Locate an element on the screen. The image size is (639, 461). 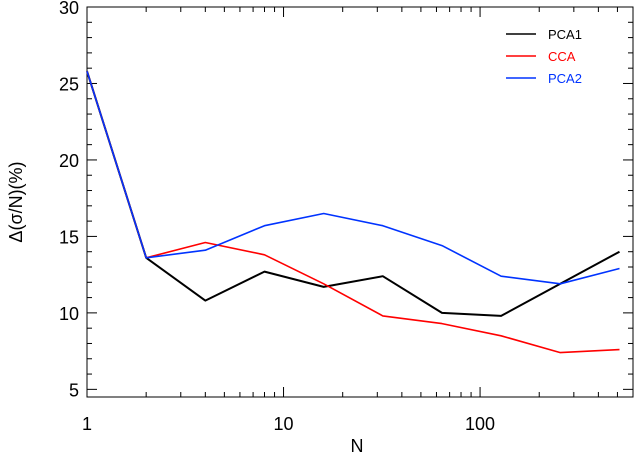
y-tick-label: 15 is located at coordinates (69, 237).